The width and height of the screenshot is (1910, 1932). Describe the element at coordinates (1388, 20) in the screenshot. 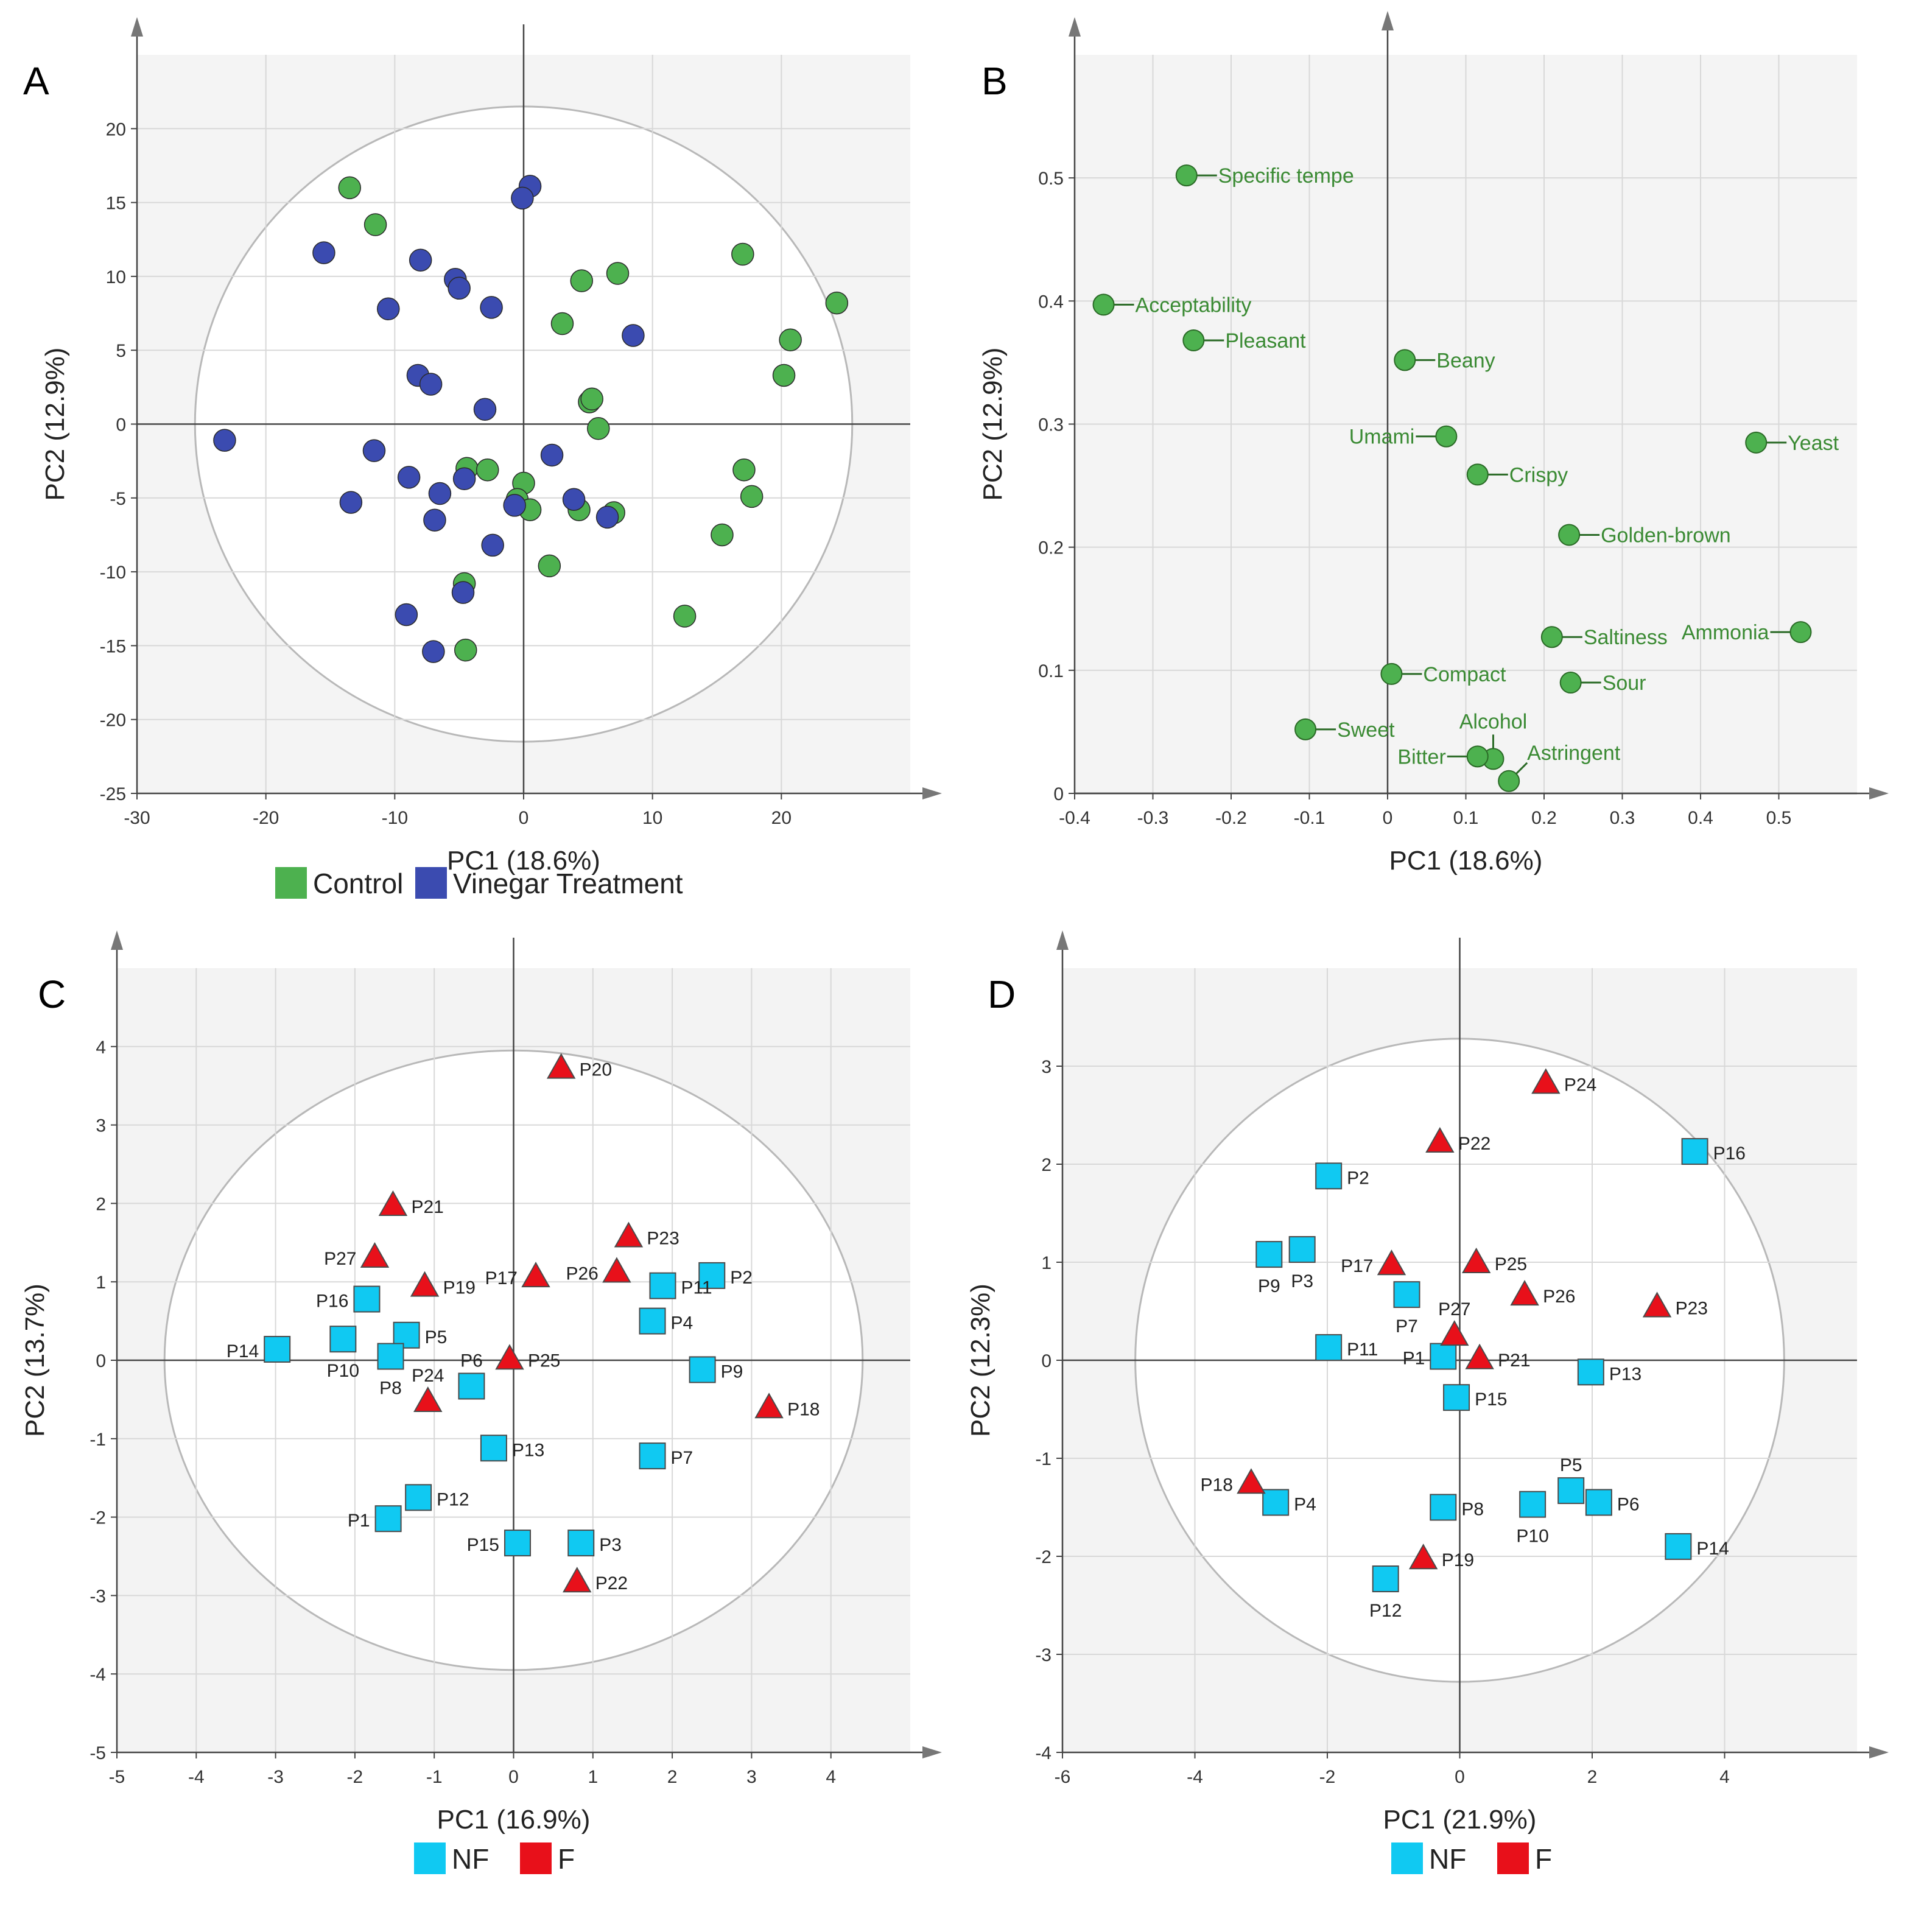

I see `zero-axis-arrow-icon` at that location.